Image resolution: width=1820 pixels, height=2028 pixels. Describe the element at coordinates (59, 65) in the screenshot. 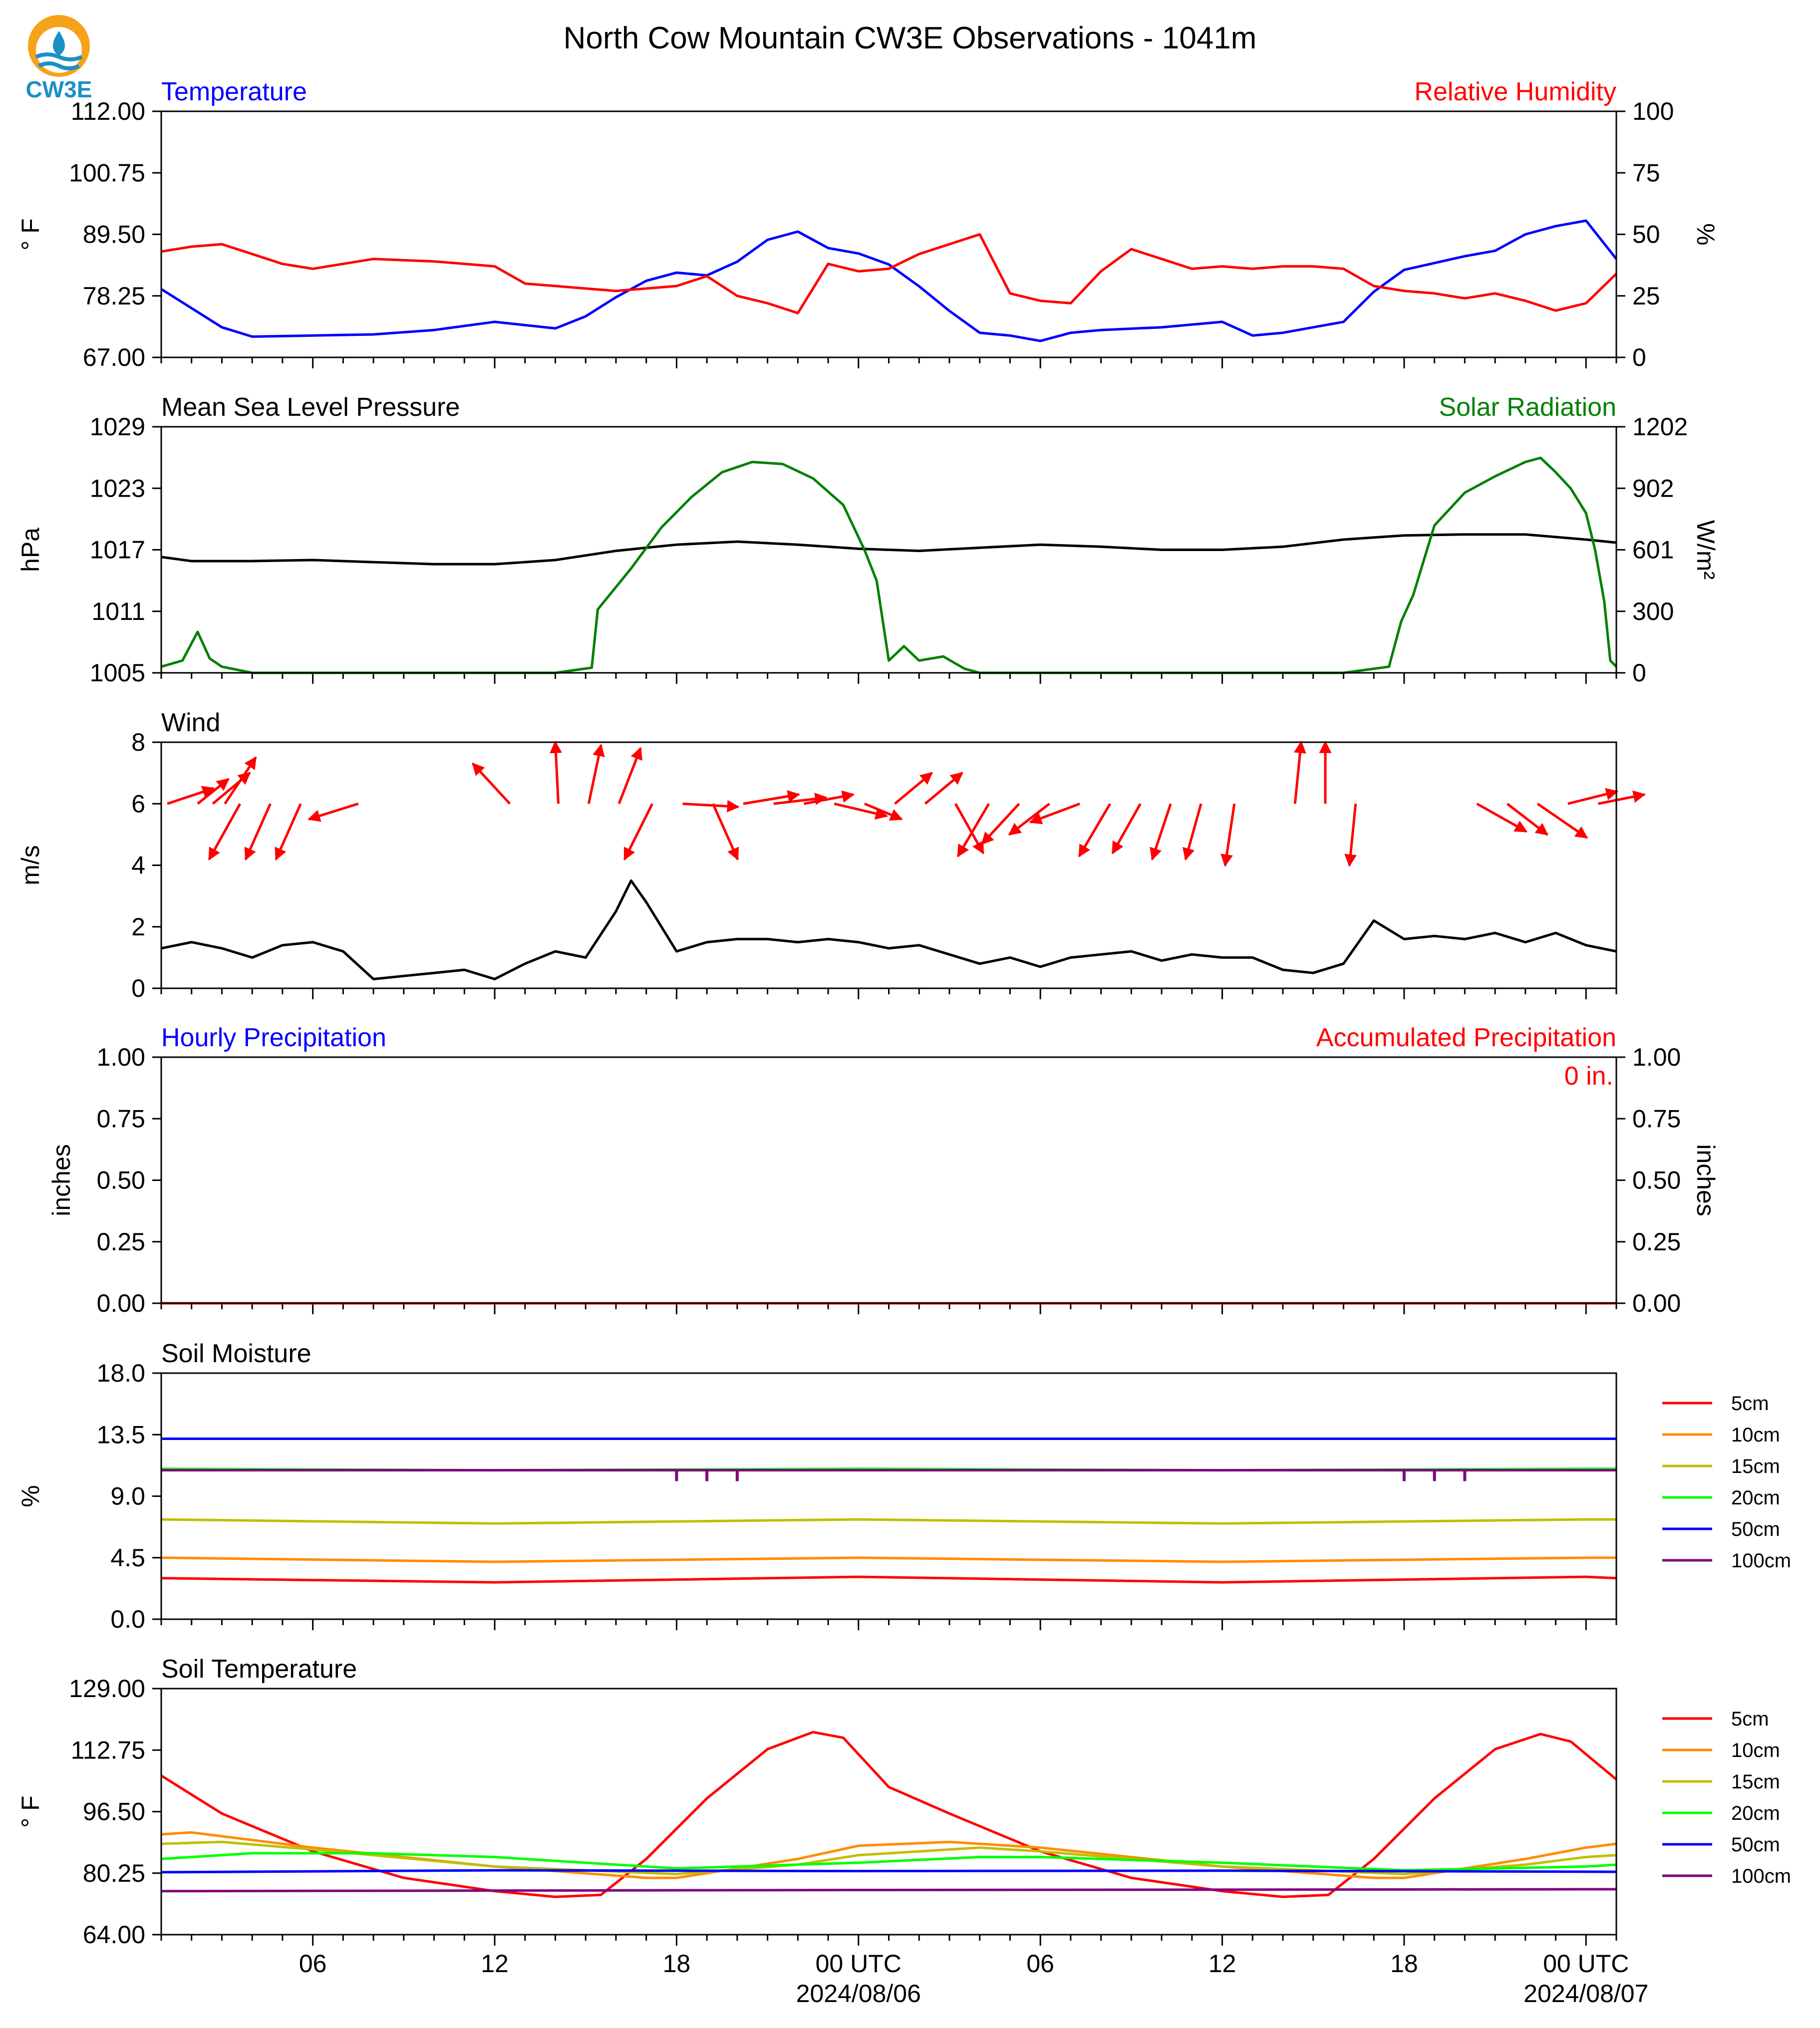

I see `logo-wave-icon` at that location.